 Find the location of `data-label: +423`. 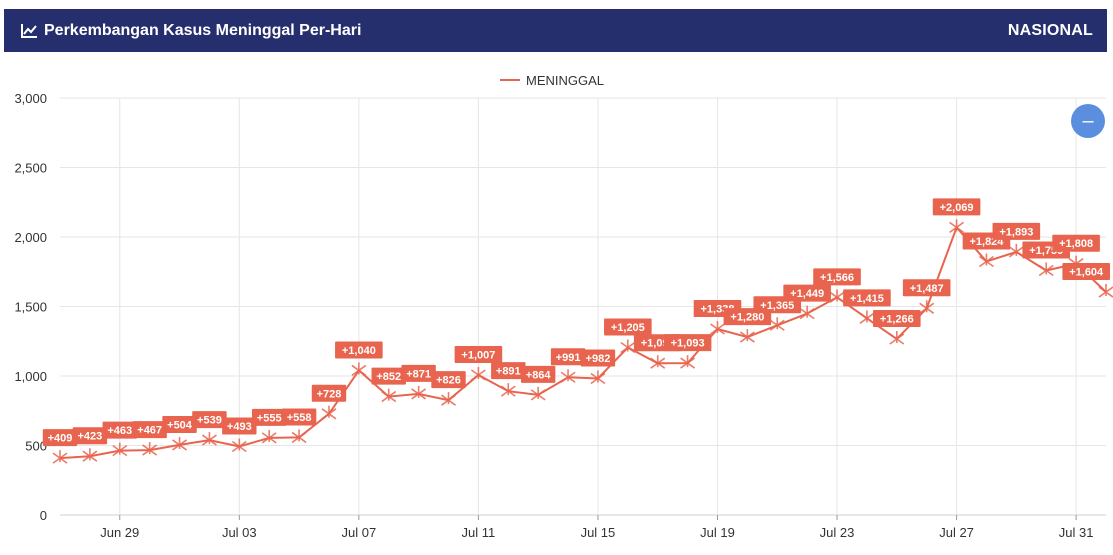

data-label: +423 is located at coordinates (89, 437).